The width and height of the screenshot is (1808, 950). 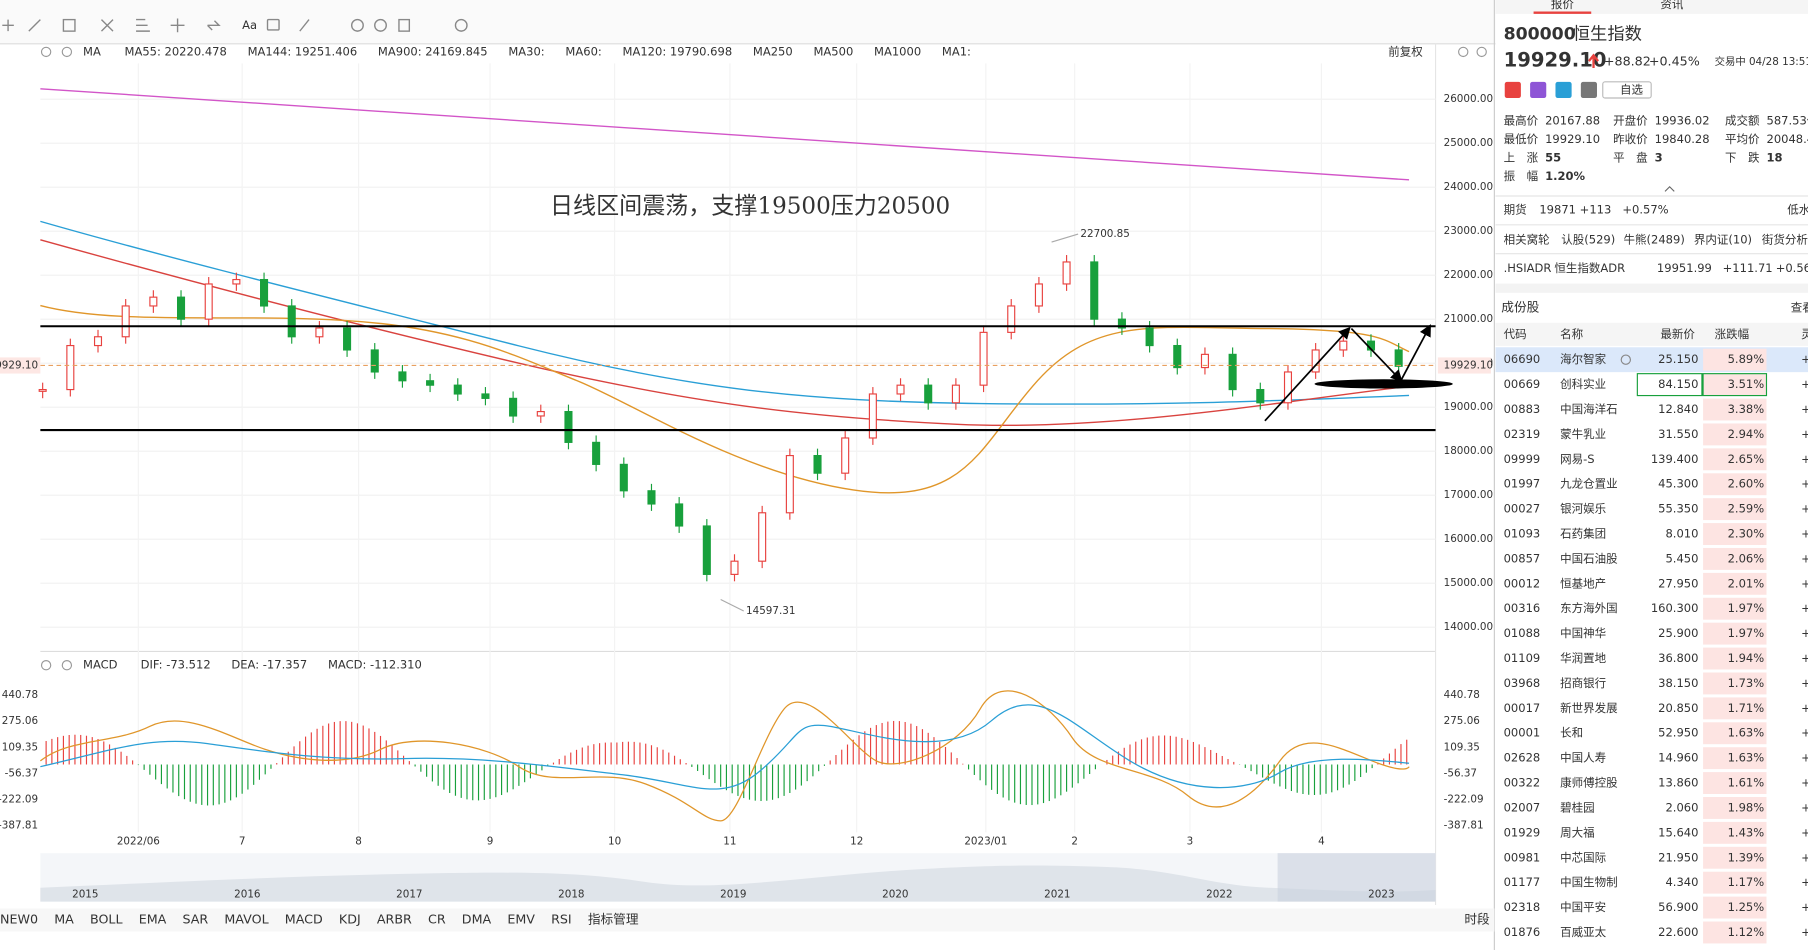 What do you see at coordinates (1577, 807) in the screenshot?
I see `table-cell: 碧桂园` at bounding box center [1577, 807].